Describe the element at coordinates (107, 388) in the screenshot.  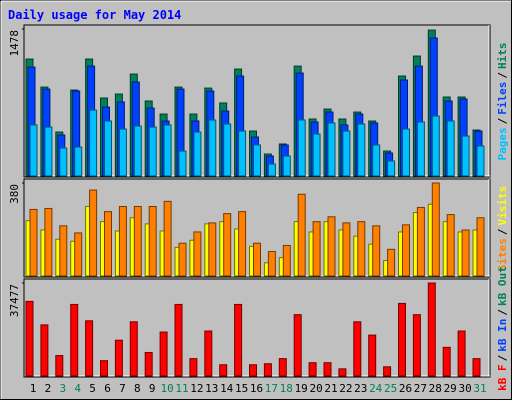
I see `x-tick-label: 6` at that location.